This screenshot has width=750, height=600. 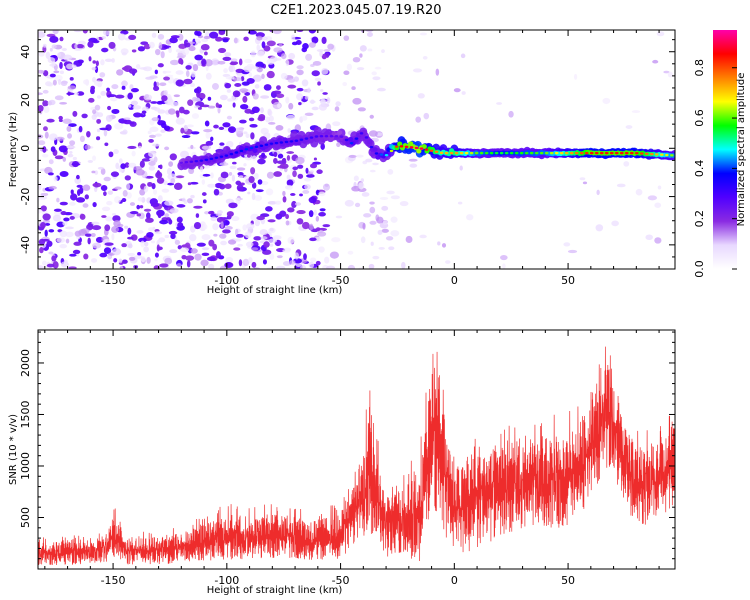 I want to click on colorbar-ticks: 0.0 0.2 0.4 0.6 0.8, so click(x=715, y=168).